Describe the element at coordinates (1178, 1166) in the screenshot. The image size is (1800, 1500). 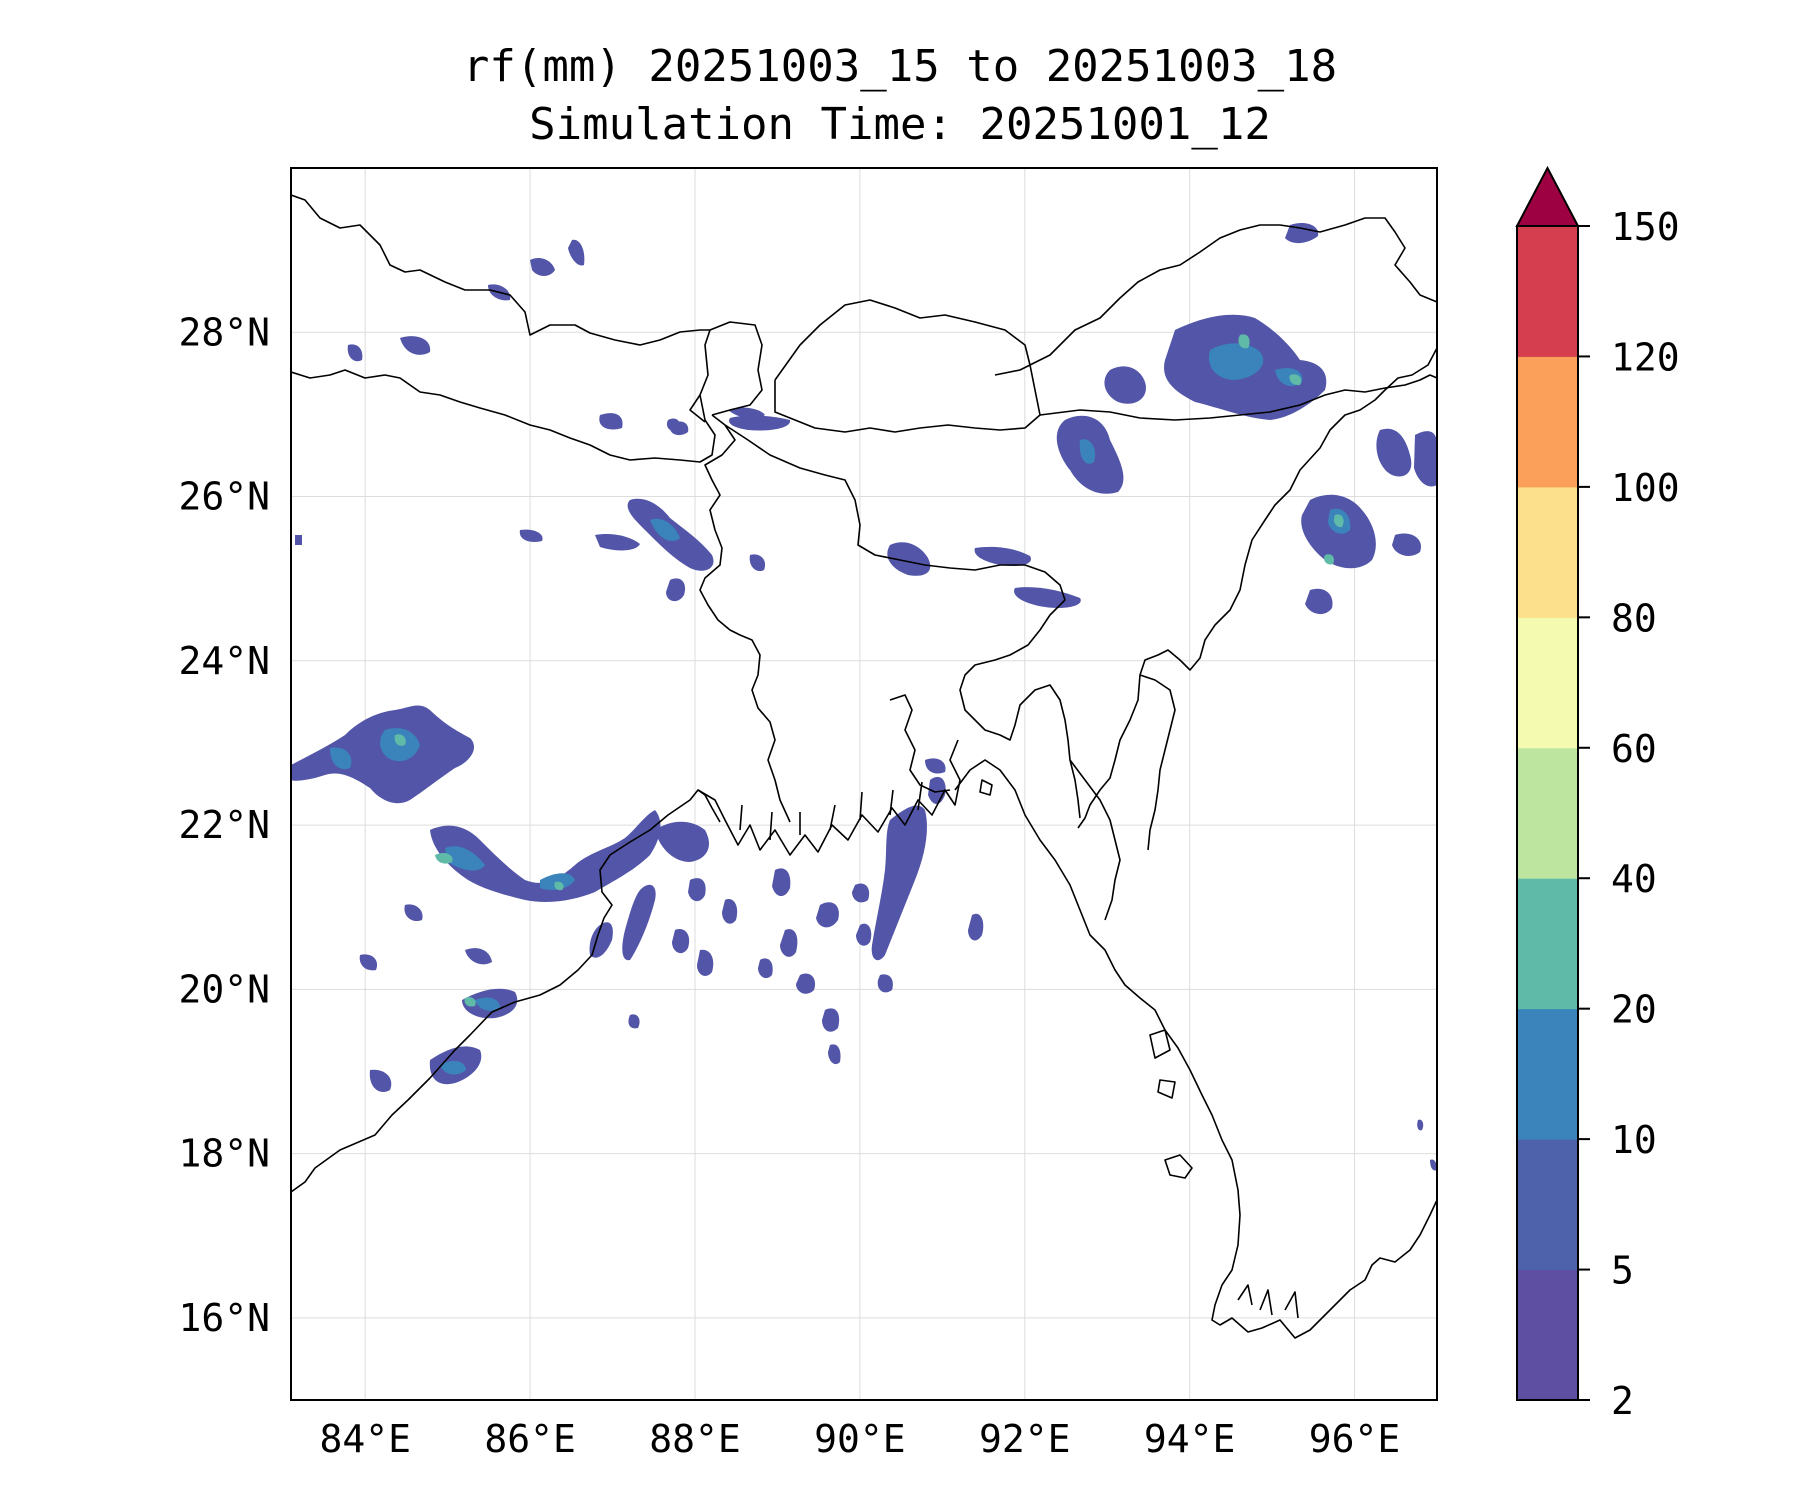
I see `island-shape` at that location.